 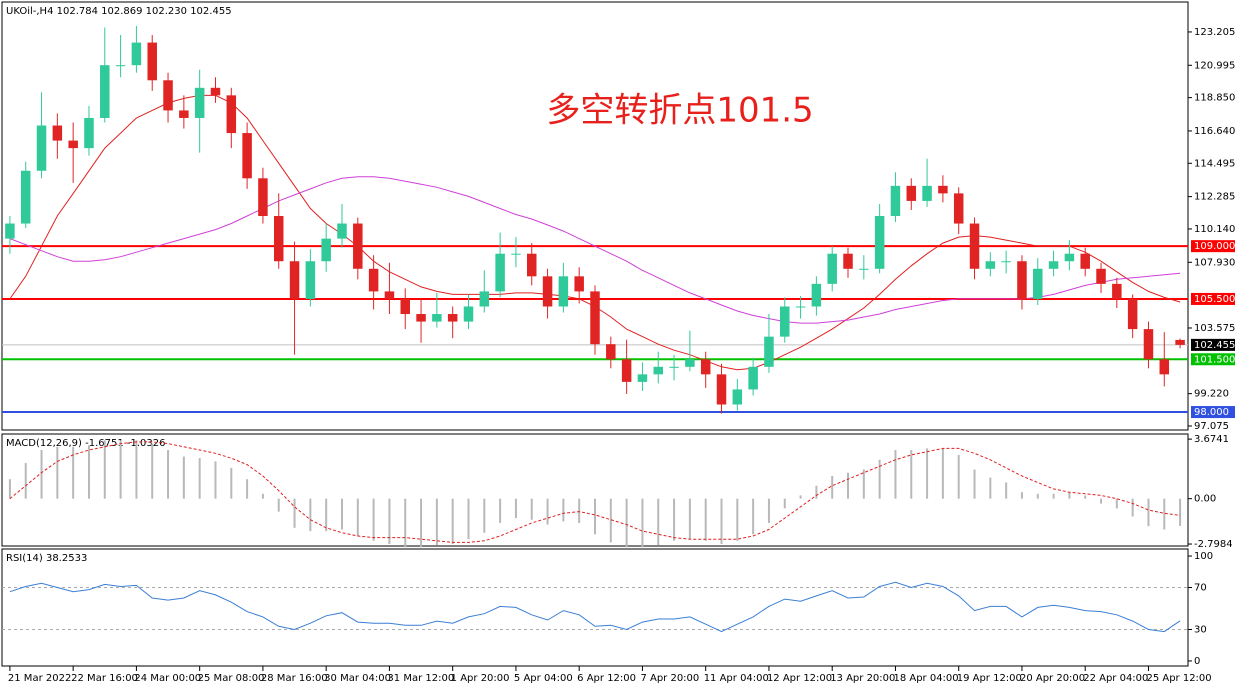 What do you see at coordinates (1200, 629) in the screenshot?
I see `y-tick-label: 30` at bounding box center [1200, 629].